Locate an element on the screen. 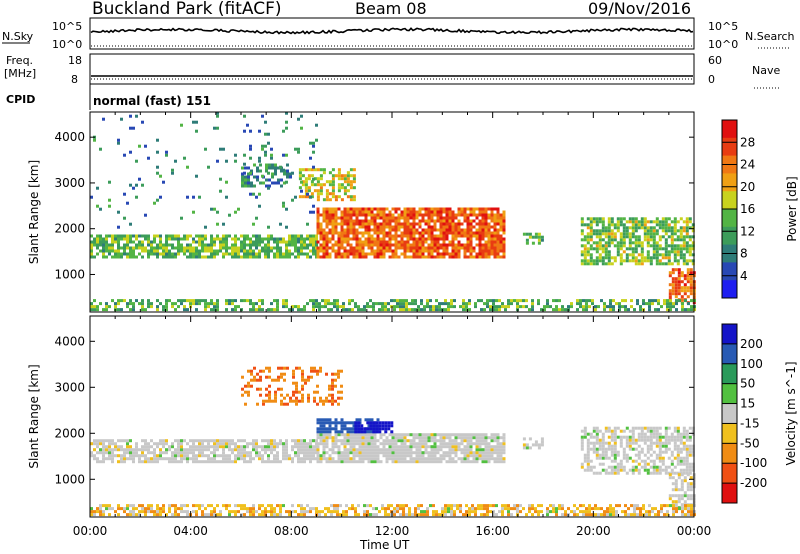 This screenshot has width=800, height=554. nsearch-bottom-tick: 10^0 is located at coordinates (723, 44).